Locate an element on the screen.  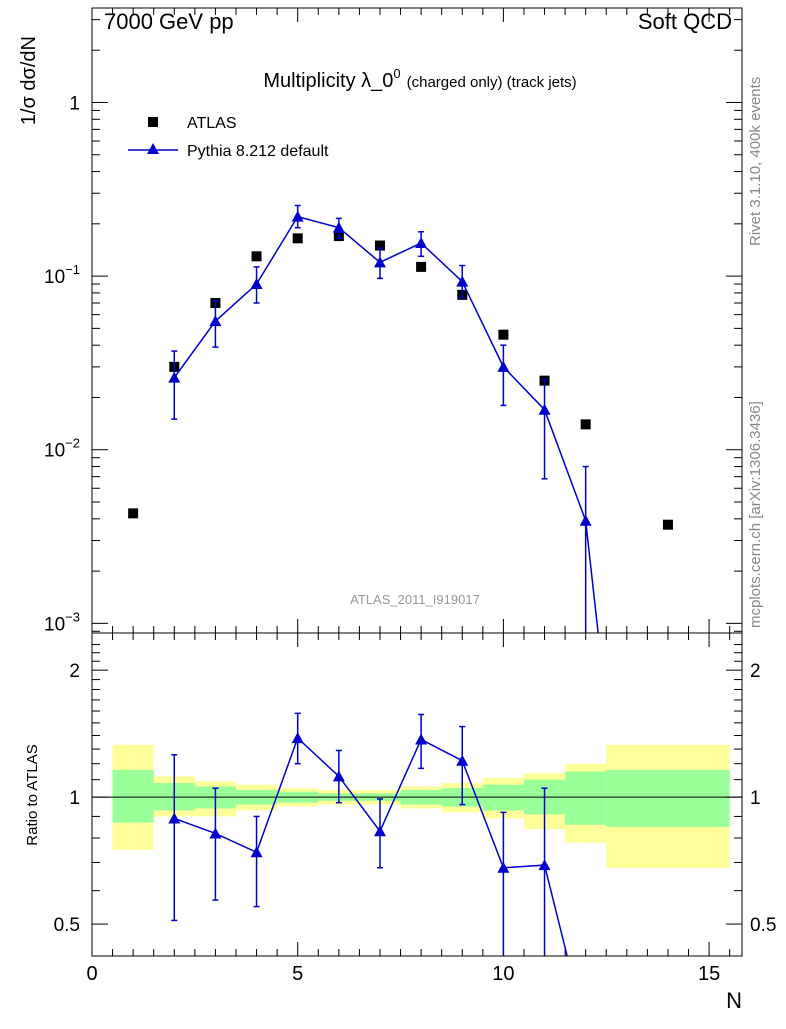
main-y-tick-label: 10⁻³ is located at coordinates (62, 622).